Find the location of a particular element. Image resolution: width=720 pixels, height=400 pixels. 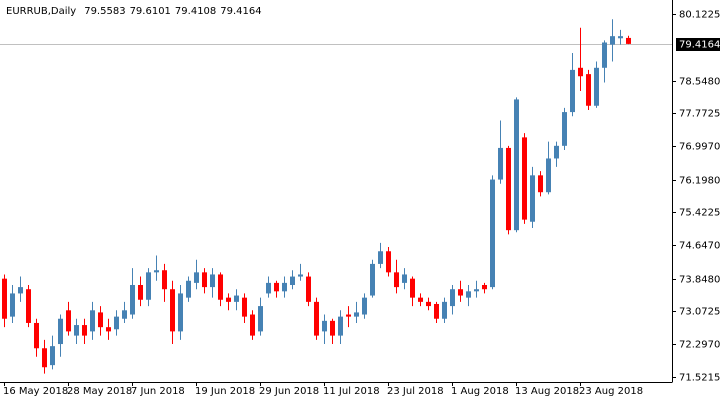

x-tick-label: 1 Aug 2018 is located at coordinates (480, 391).